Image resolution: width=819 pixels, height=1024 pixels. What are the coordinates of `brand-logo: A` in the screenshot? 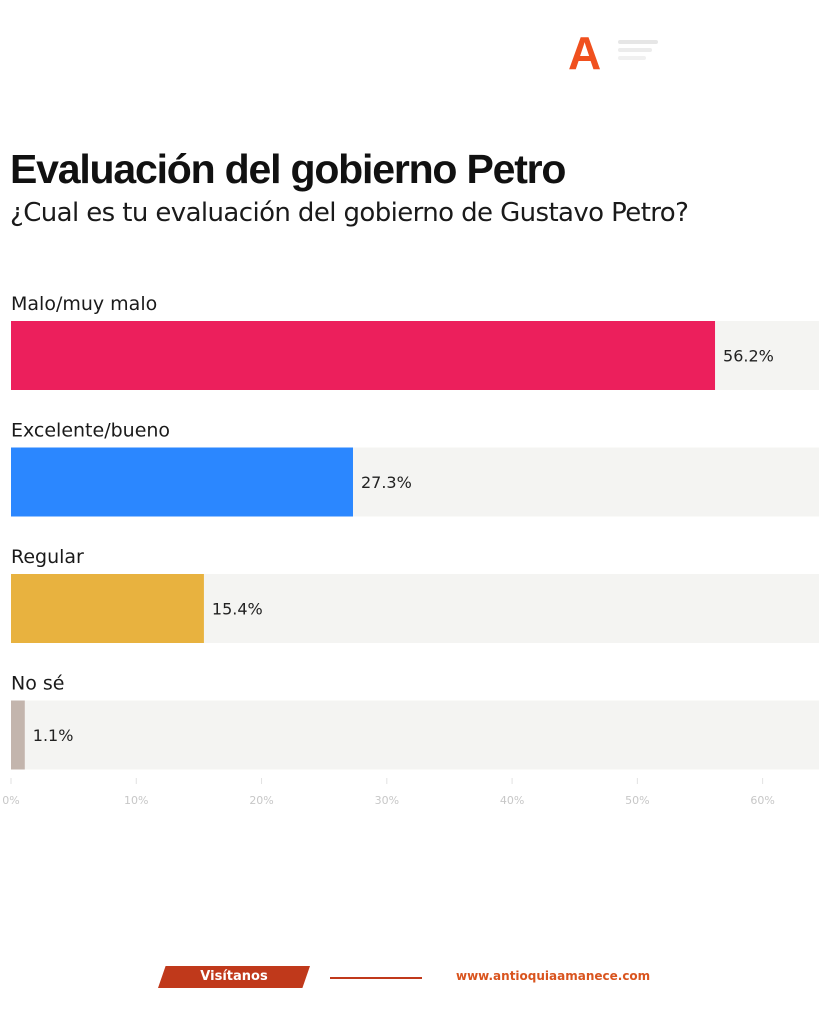 It's located at (618, 55).